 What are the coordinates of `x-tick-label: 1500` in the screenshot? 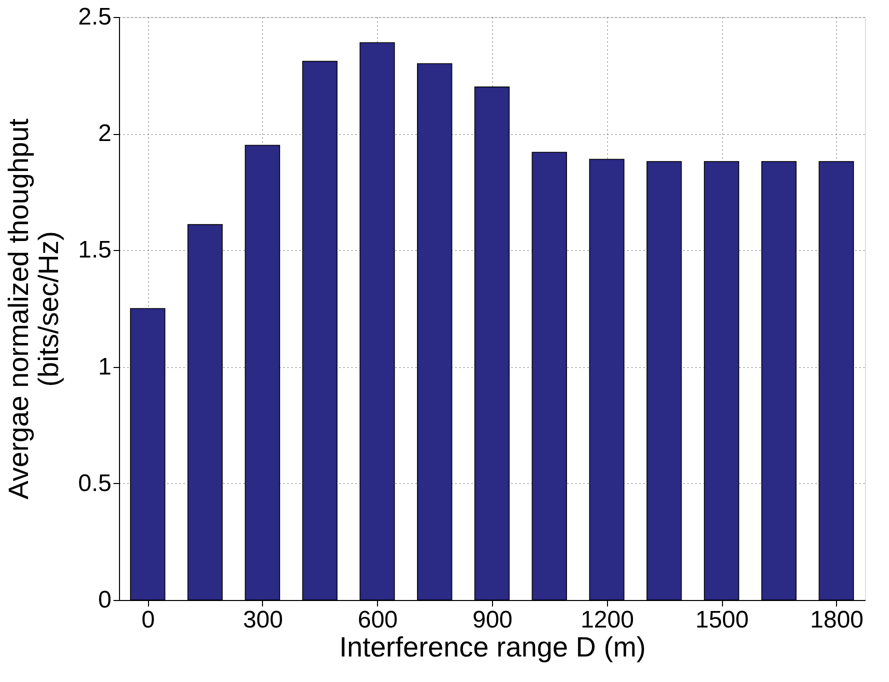 It's located at (722, 620).